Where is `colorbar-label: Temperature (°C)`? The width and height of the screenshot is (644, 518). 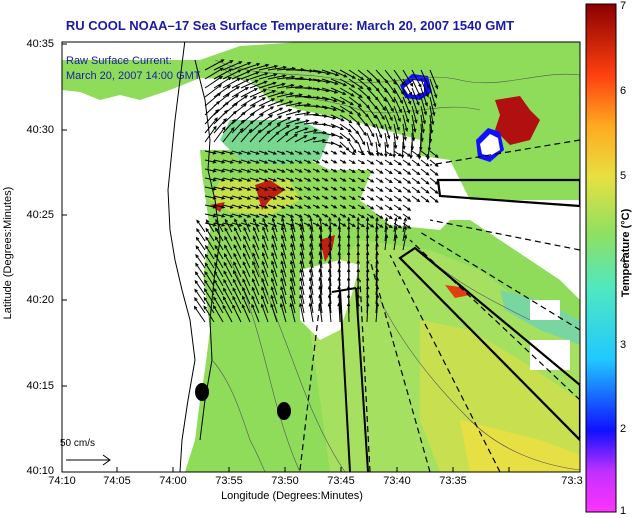 colorbar-label: Temperature (°C) is located at coordinates (626, 253).